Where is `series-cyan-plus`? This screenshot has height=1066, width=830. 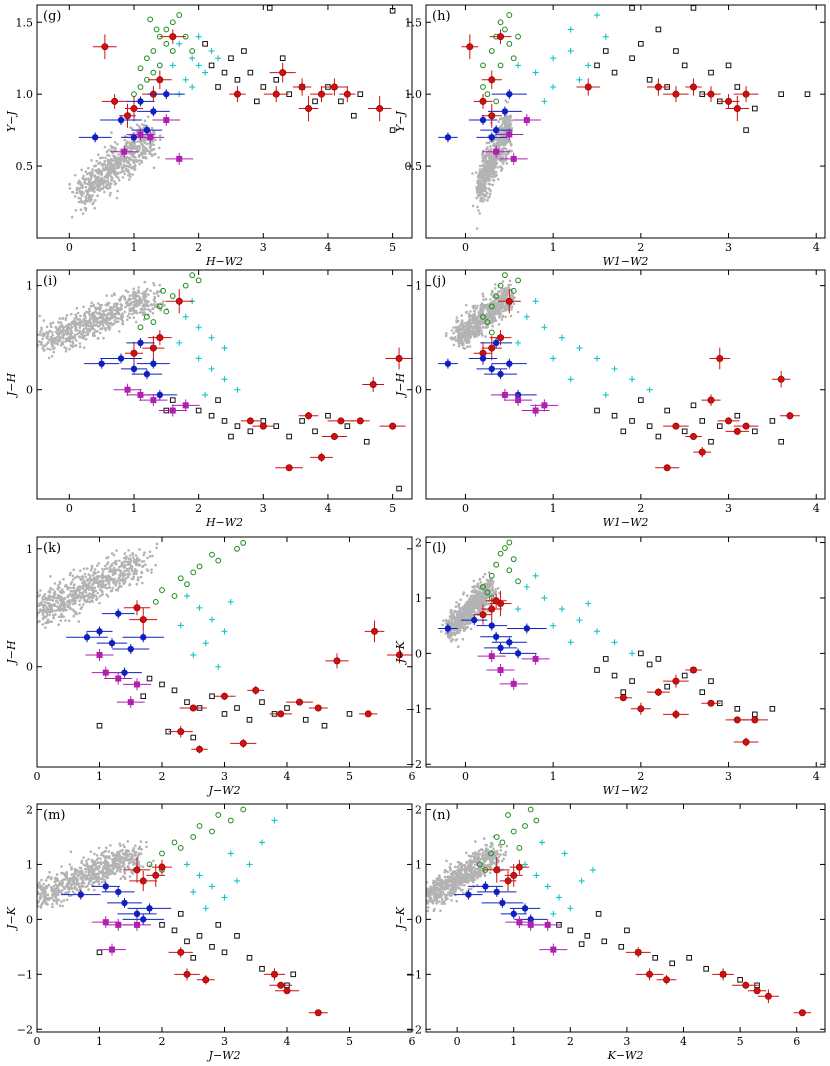 series-cyan-plus is located at coordinates (575, 614).